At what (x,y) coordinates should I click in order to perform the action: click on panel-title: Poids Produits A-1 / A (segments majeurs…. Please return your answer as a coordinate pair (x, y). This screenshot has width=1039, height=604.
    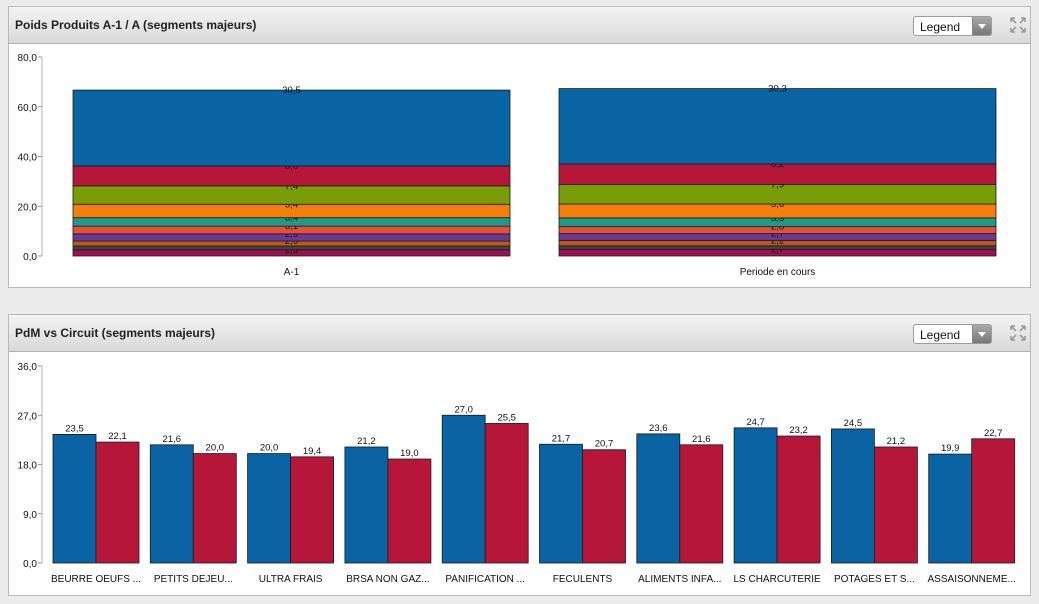
    Looking at the image, I should click on (136, 25).